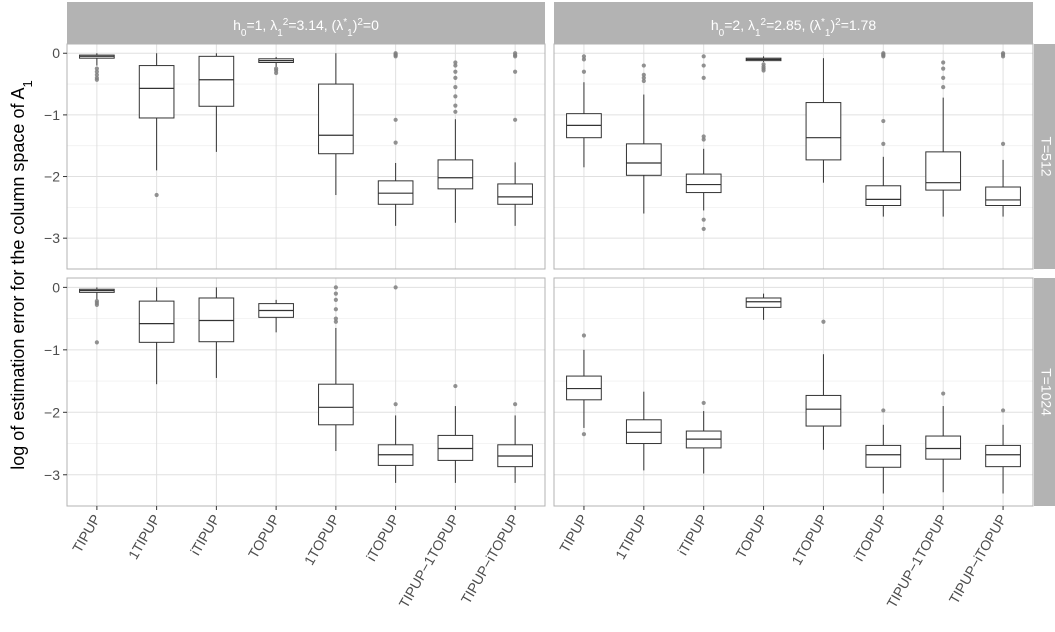 The width and height of the screenshot is (1055, 632). What do you see at coordinates (258, 25) in the screenshot?
I see `strip-h-value: =1,` at bounding box center [258, 25].